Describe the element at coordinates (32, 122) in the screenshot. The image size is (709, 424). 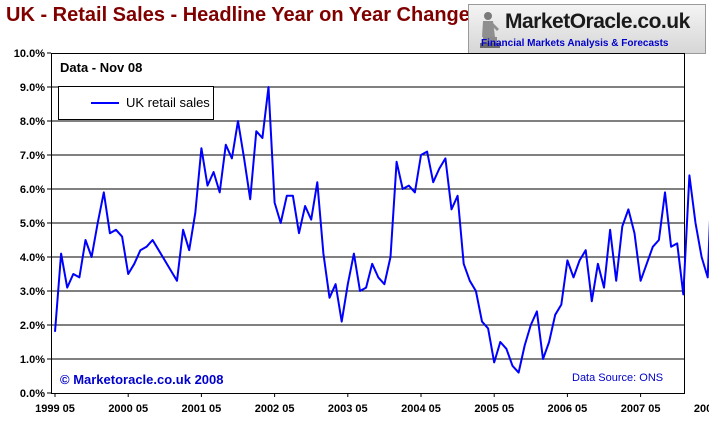
I see `y-tick-label: 8.0%` at that location.